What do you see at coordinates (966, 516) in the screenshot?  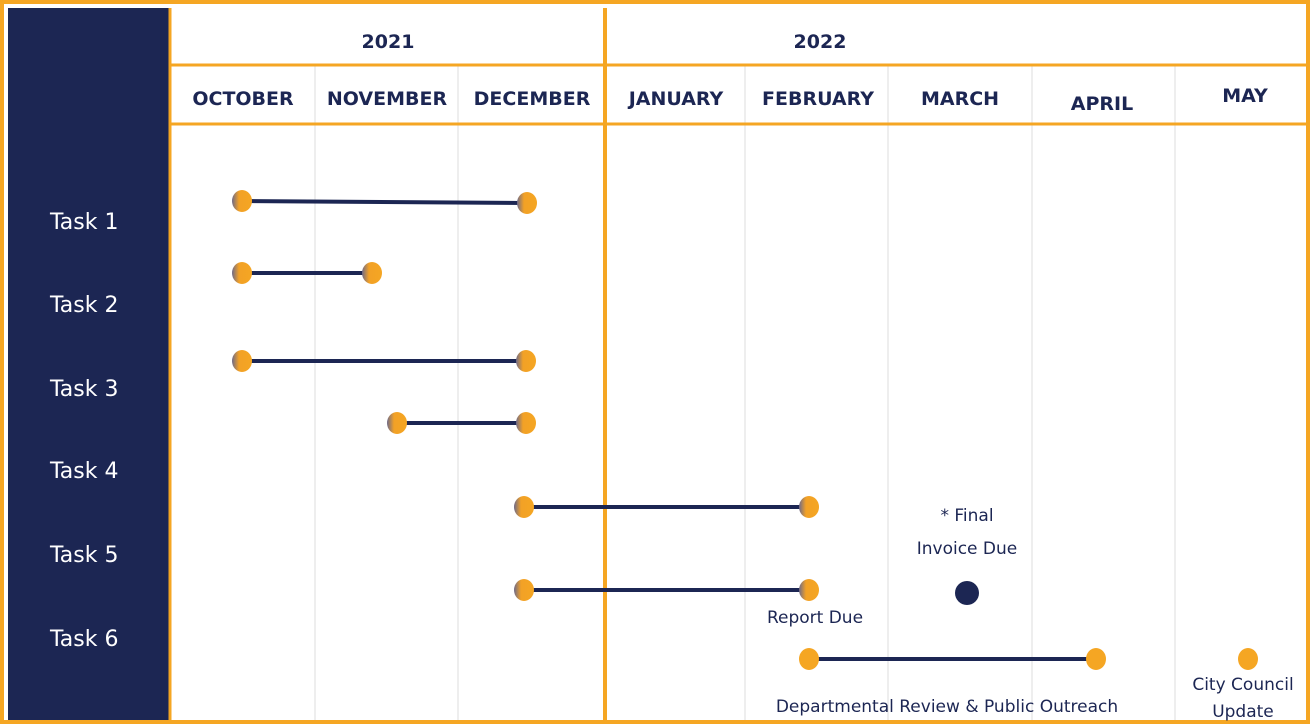 I see `annotation: * Final` at bounding box center [966, 516].